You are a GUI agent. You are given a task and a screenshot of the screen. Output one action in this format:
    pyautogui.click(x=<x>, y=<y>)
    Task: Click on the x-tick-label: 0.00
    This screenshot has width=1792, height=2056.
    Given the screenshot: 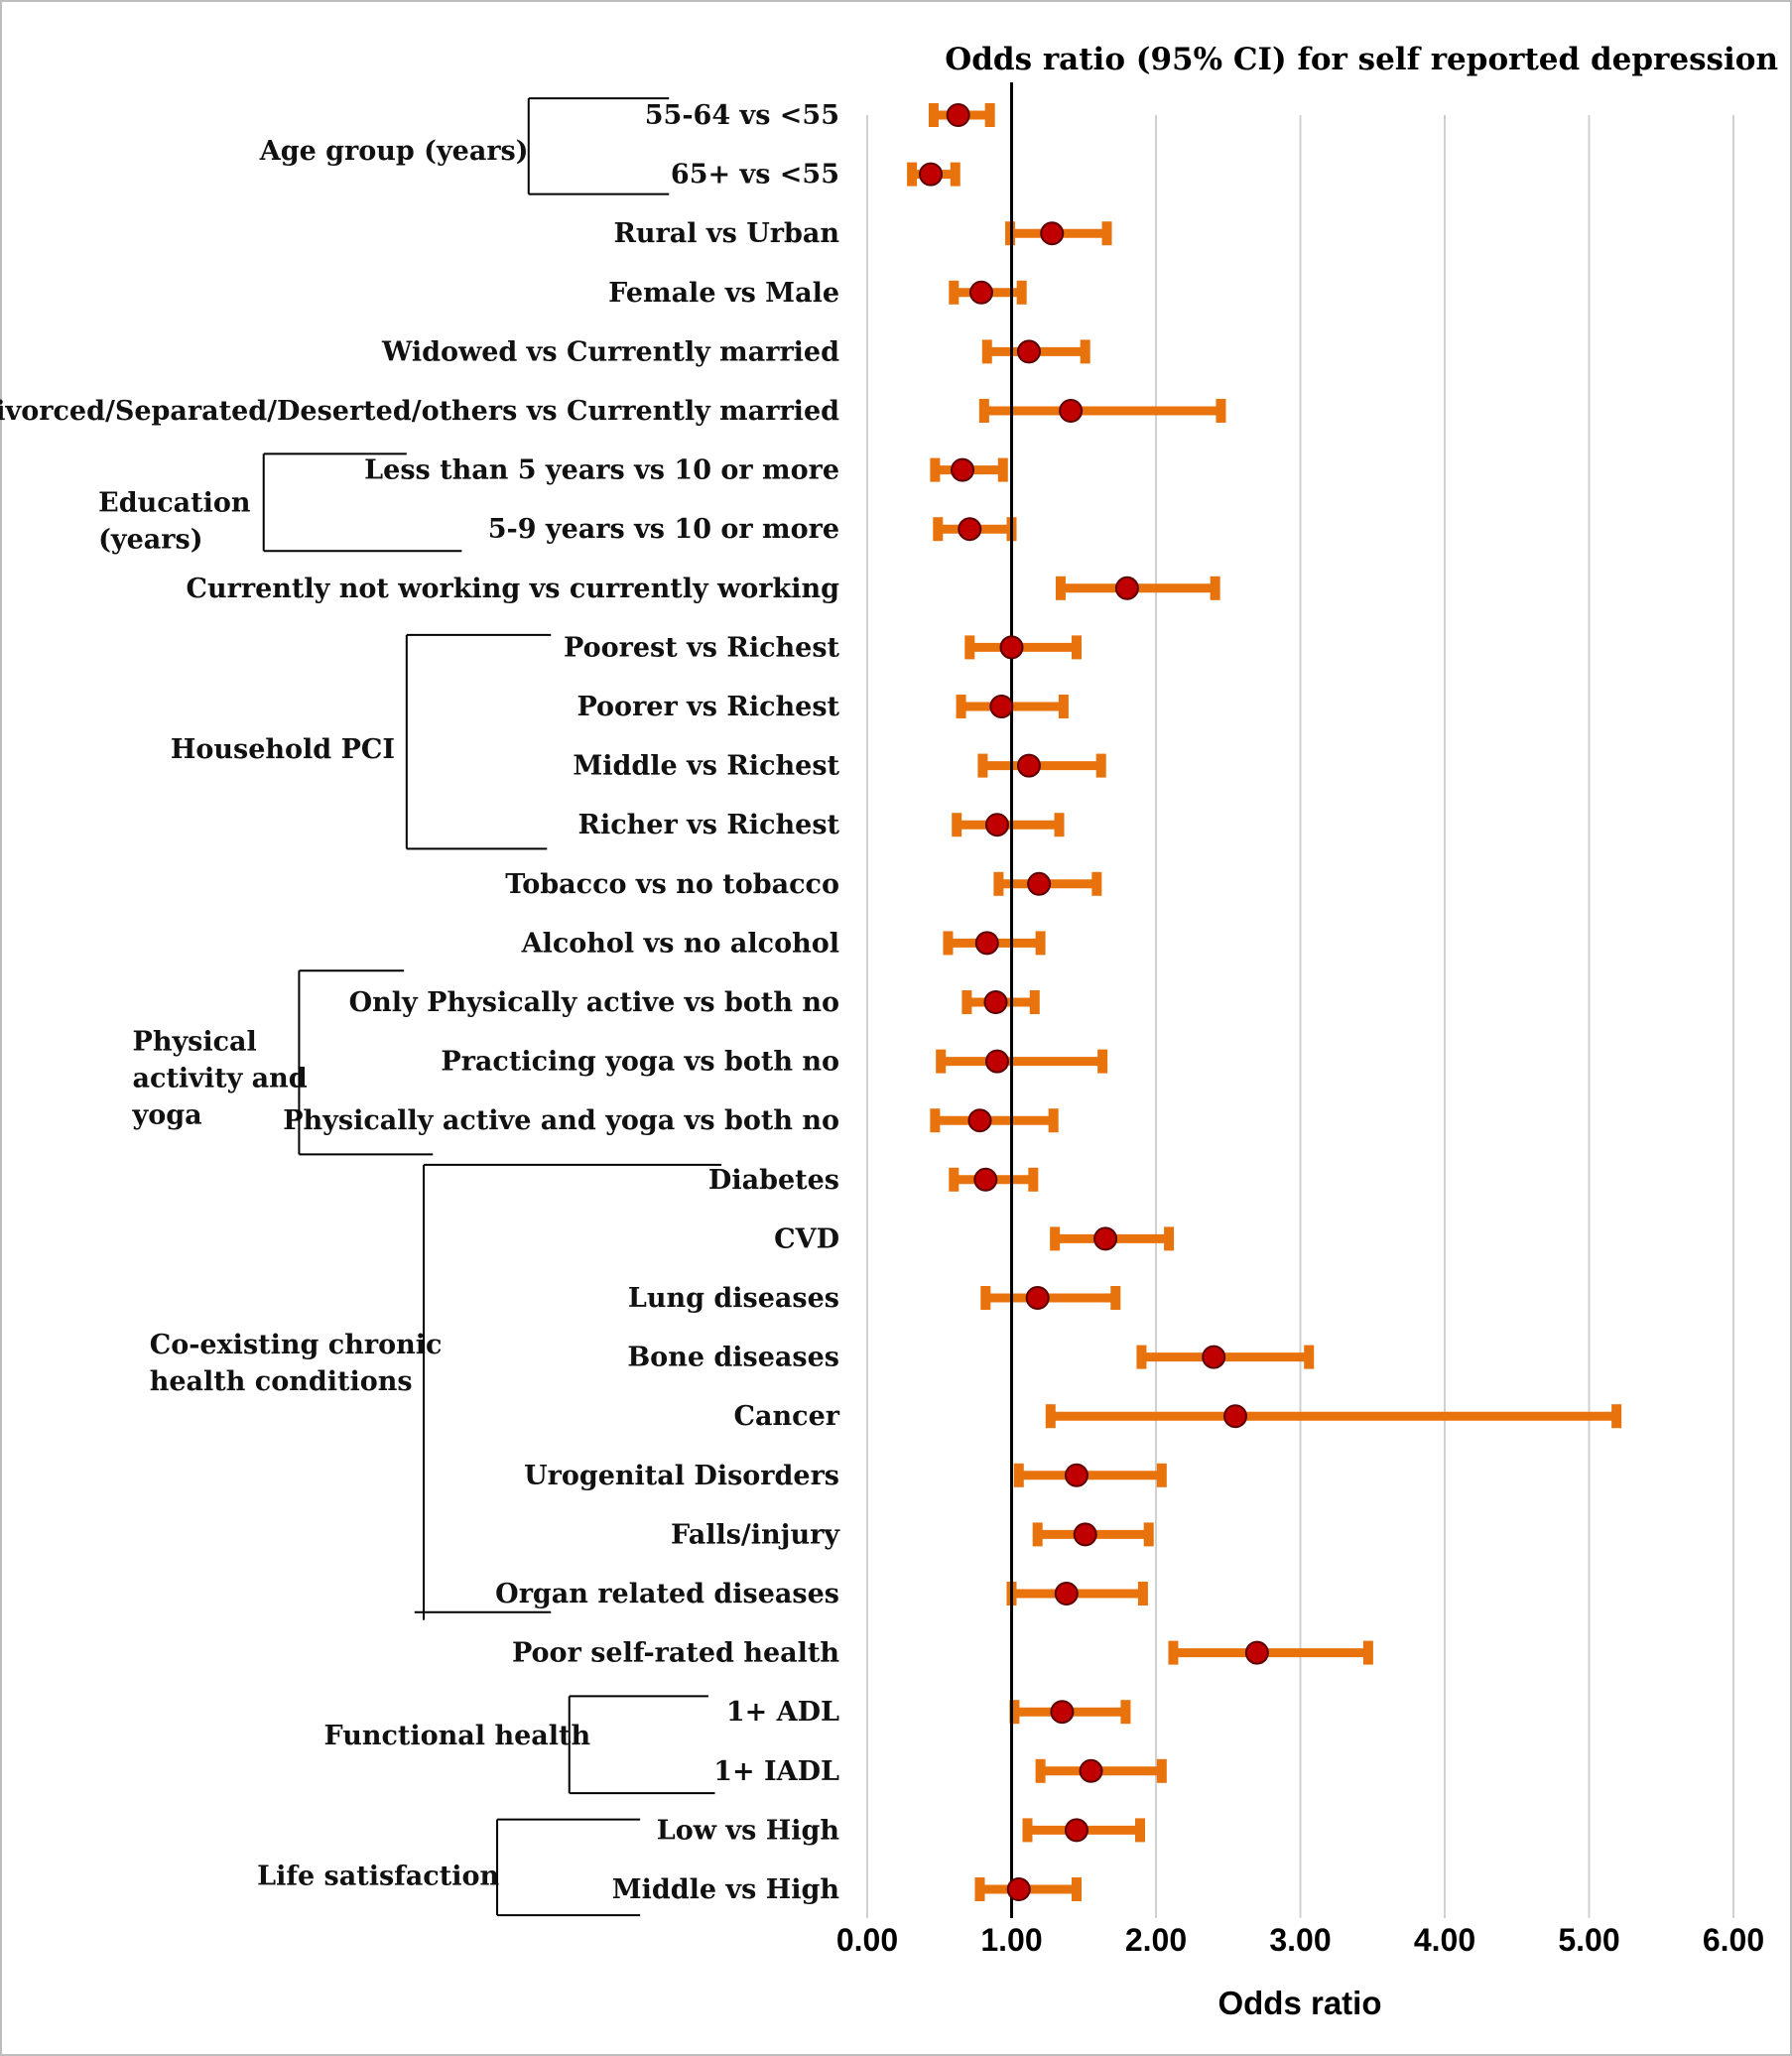 What is the action you would take?
    pyautogui.click(x=867, y=1940)
    